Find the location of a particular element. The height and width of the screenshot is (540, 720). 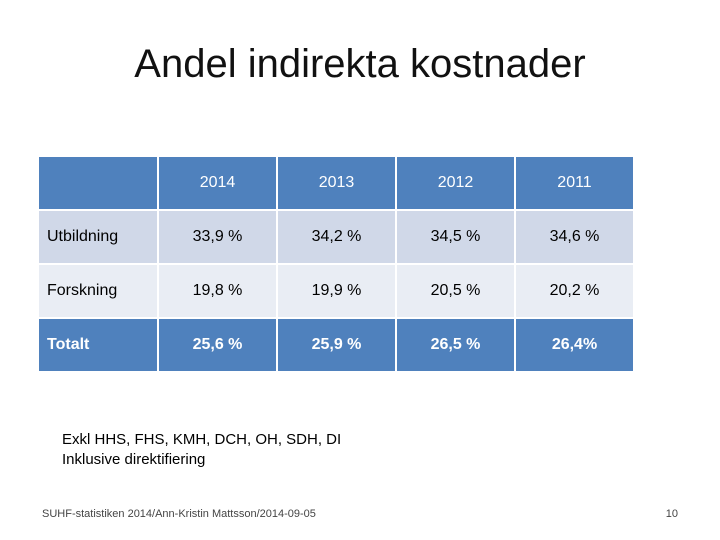

row-label: Utbildning is located at coordinates (98, 237).